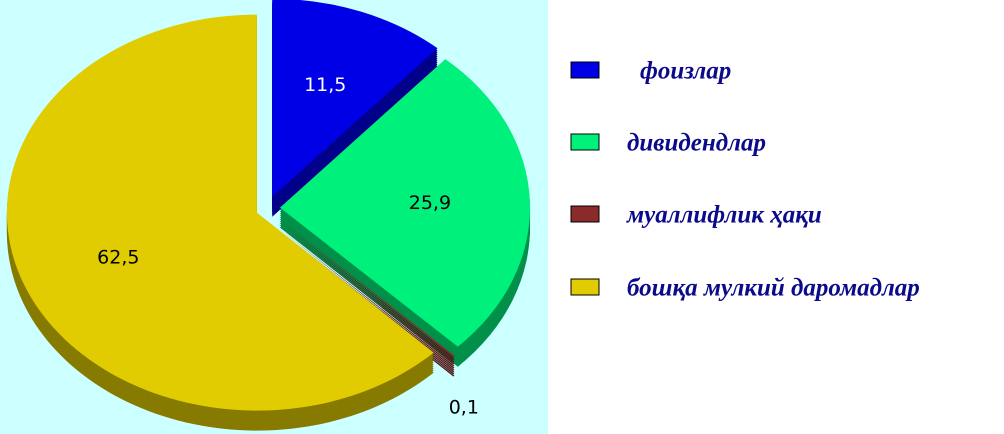 This screenshot has height=434, width=1004. Describe the element at coordinates (685, 71) in the screenshot. I see `legend-label: фоизлар` at that location.